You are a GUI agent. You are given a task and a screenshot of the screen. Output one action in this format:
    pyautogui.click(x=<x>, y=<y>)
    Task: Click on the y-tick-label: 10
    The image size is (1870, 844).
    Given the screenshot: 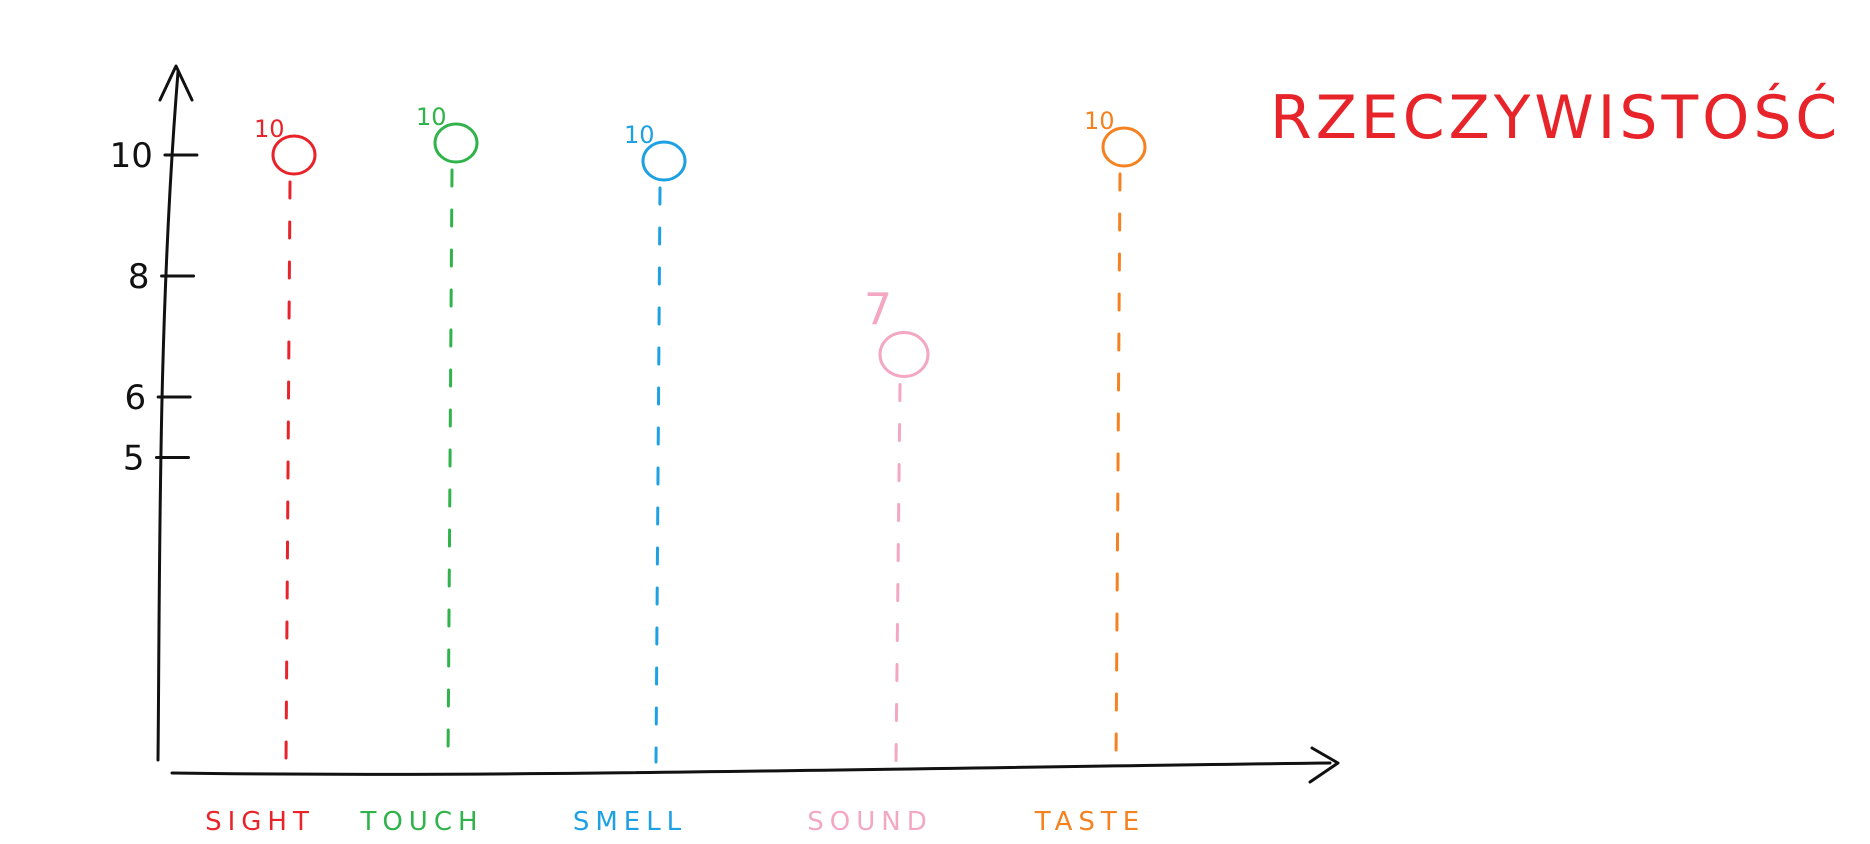 What is the action you would take?
    pyautogui.click(x=131, y=156)
    